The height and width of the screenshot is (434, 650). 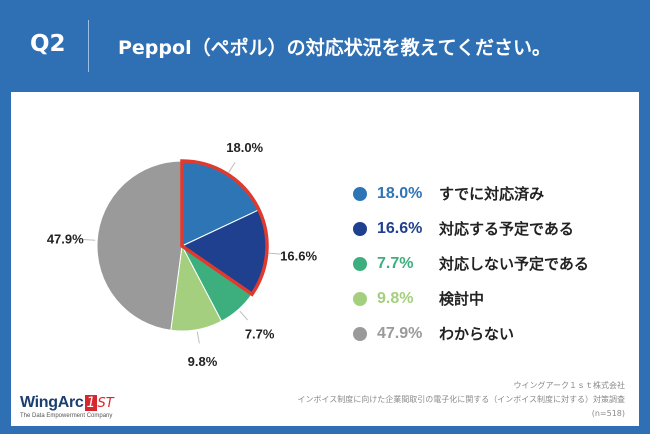 What do you see at coordinates (335, 48) in the screenshot?
I see `chart-title: Peppol（ペポル）の対応状況を教えてください。` at bounding box center [335, 48].